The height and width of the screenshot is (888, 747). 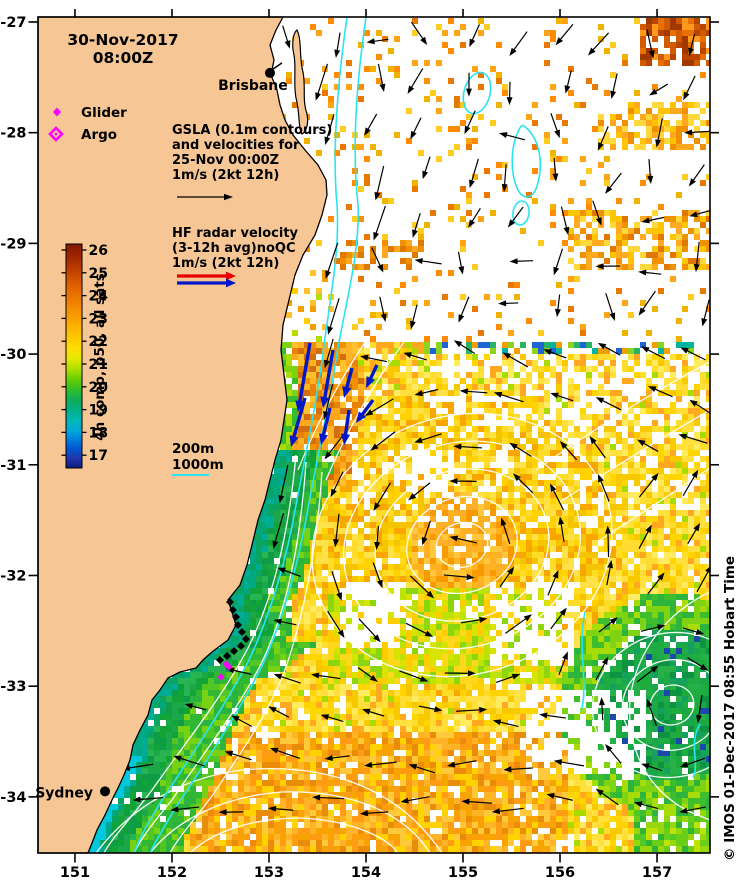 I want to click on argo-float-marker, so click(x=221, y=677).